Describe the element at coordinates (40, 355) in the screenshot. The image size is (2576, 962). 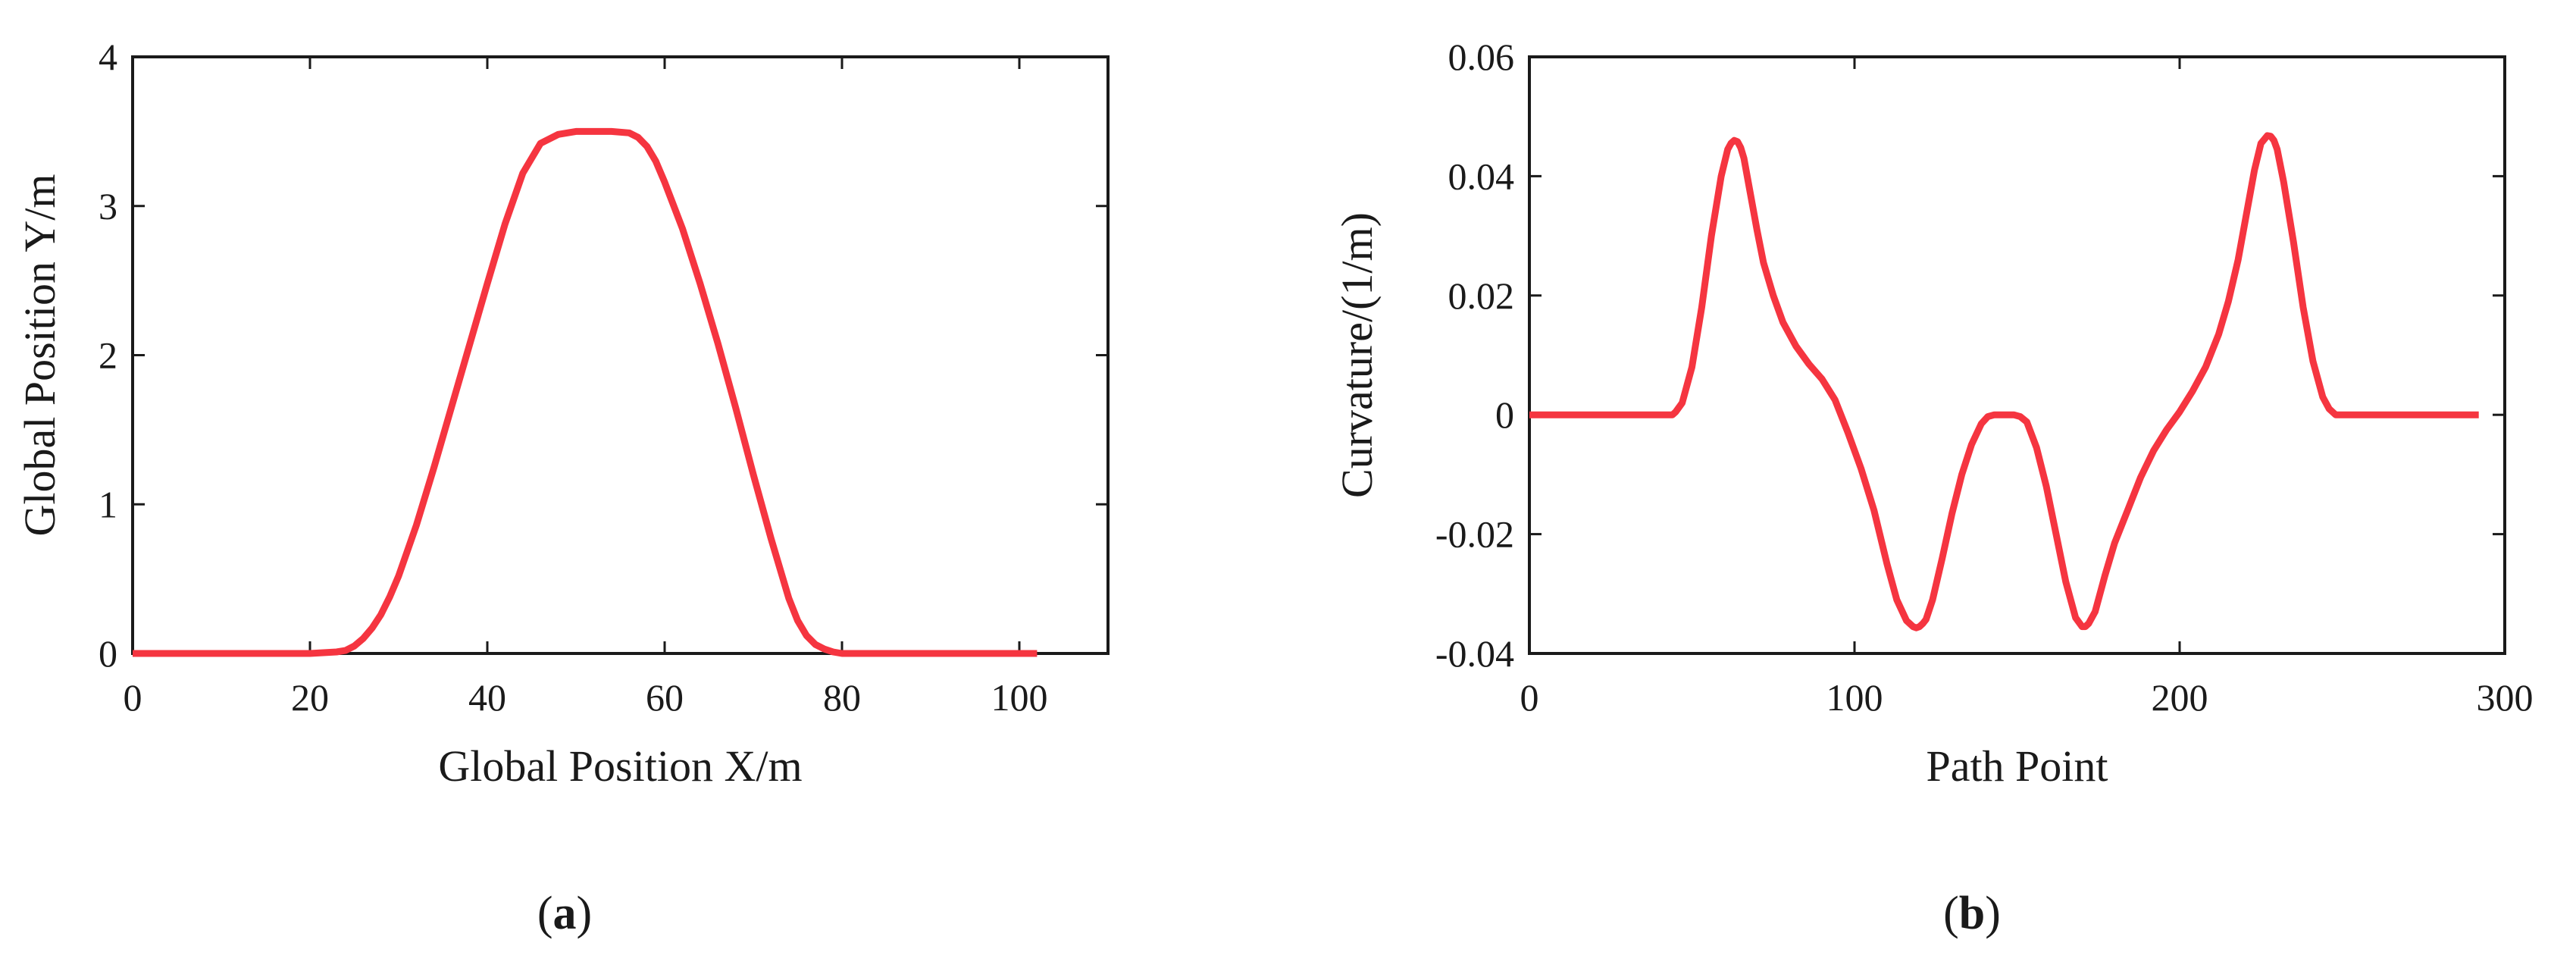
I see `y-axis-label: Global Position Y/m` at that location.